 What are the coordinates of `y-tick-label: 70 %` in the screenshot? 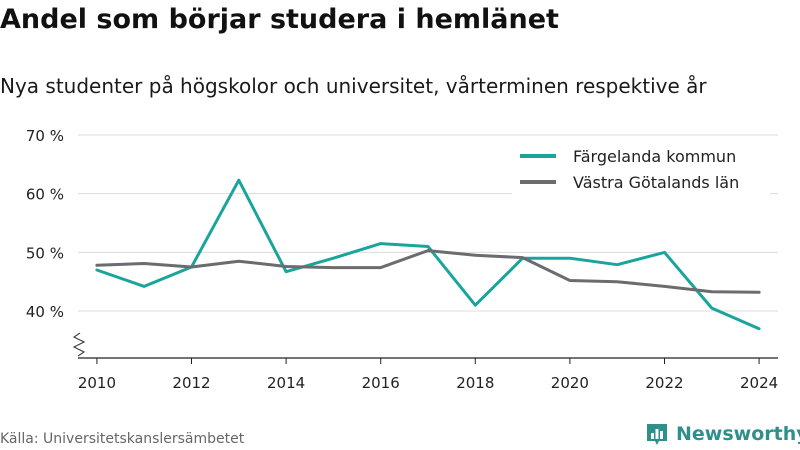 It's located at (45, 136).